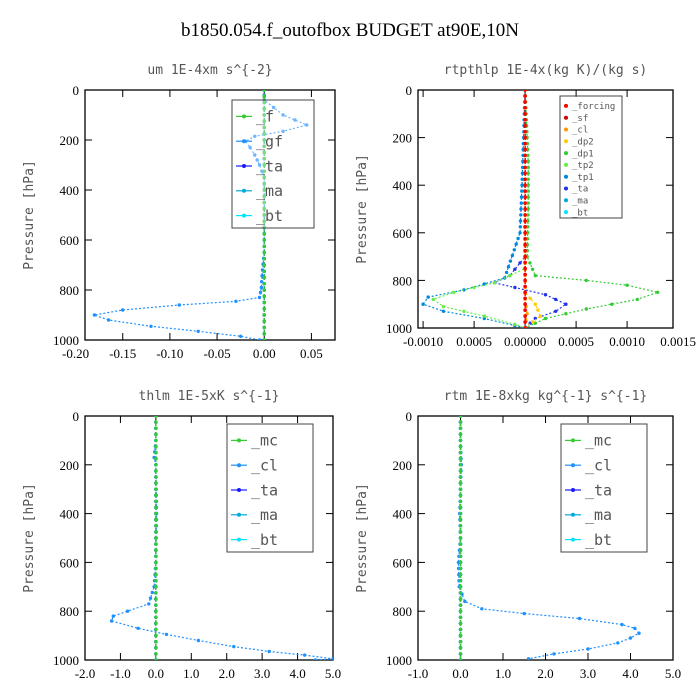  What do you see at coordinates (70, 290) in the screenshot?
I see `y-tick-label: 800` at bounding box center [70, 290].